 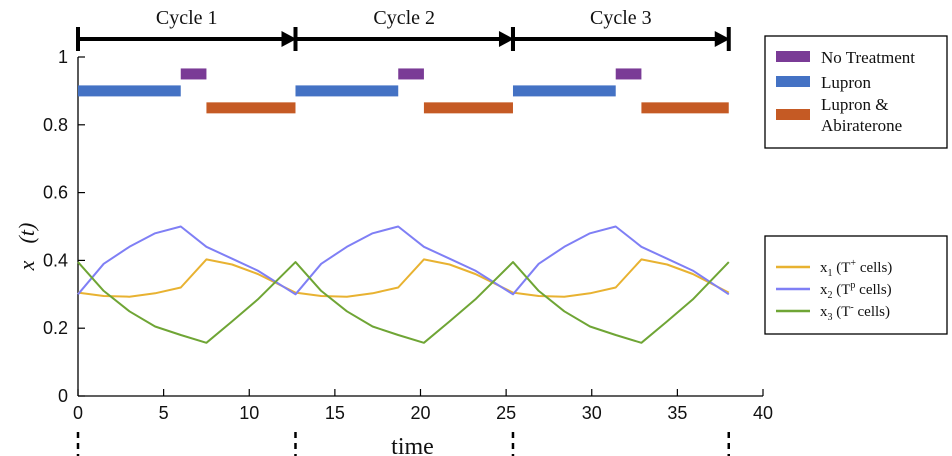 I want to click on y-axis-label: x⃗(t), so click(x=26, y=247).